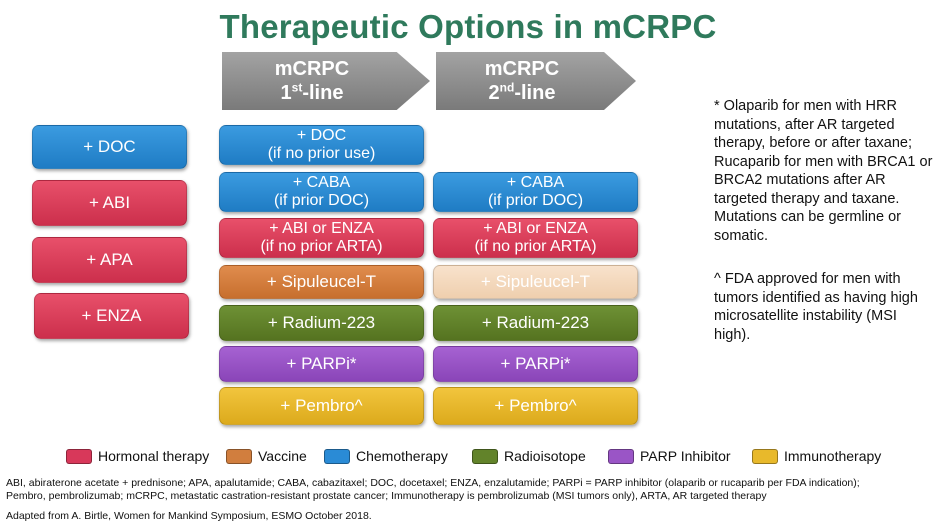  What do you see at coordinates (685, 456) in the screenshot?
I see `legend-label-parp: PARP Inhibitor` at bounding box center [685, 456].